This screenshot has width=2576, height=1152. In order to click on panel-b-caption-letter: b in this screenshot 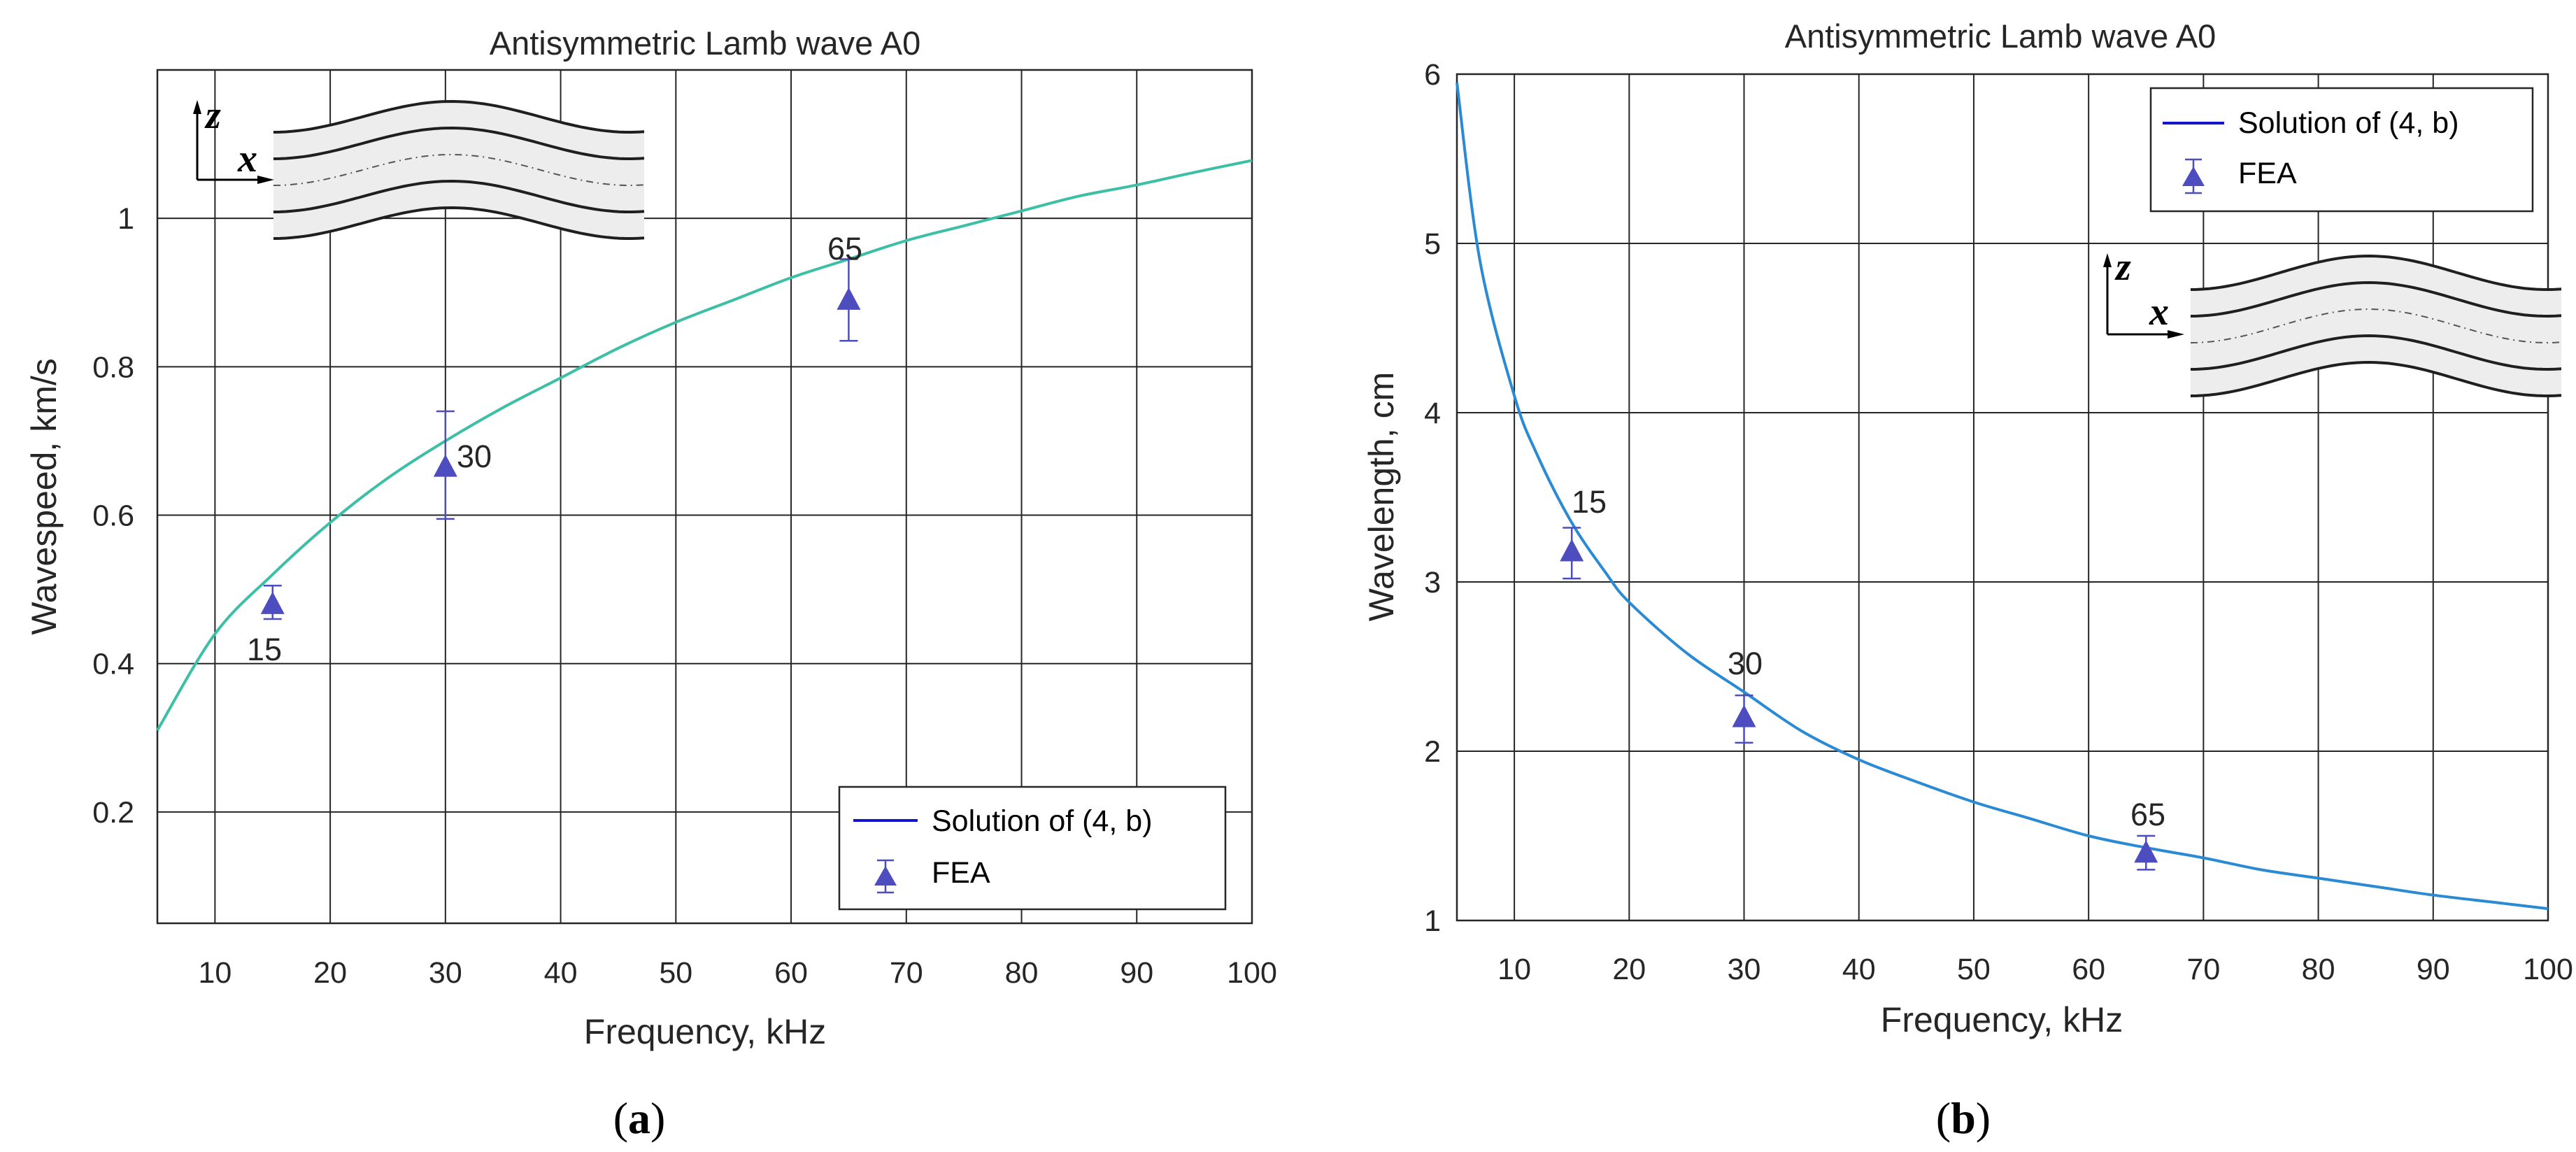, I will do `click(1963, 1118)`.